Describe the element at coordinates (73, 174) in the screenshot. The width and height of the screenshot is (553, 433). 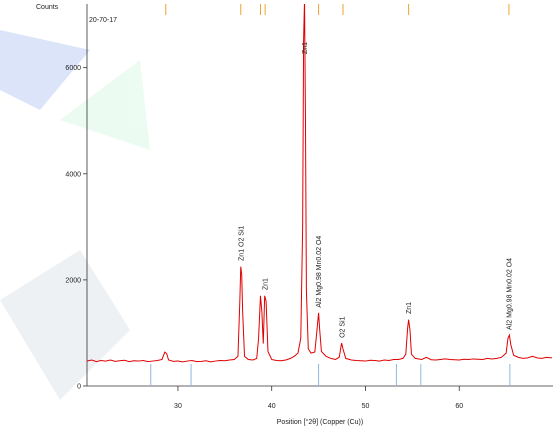
I see `y-tick-label: 4000` at that location.